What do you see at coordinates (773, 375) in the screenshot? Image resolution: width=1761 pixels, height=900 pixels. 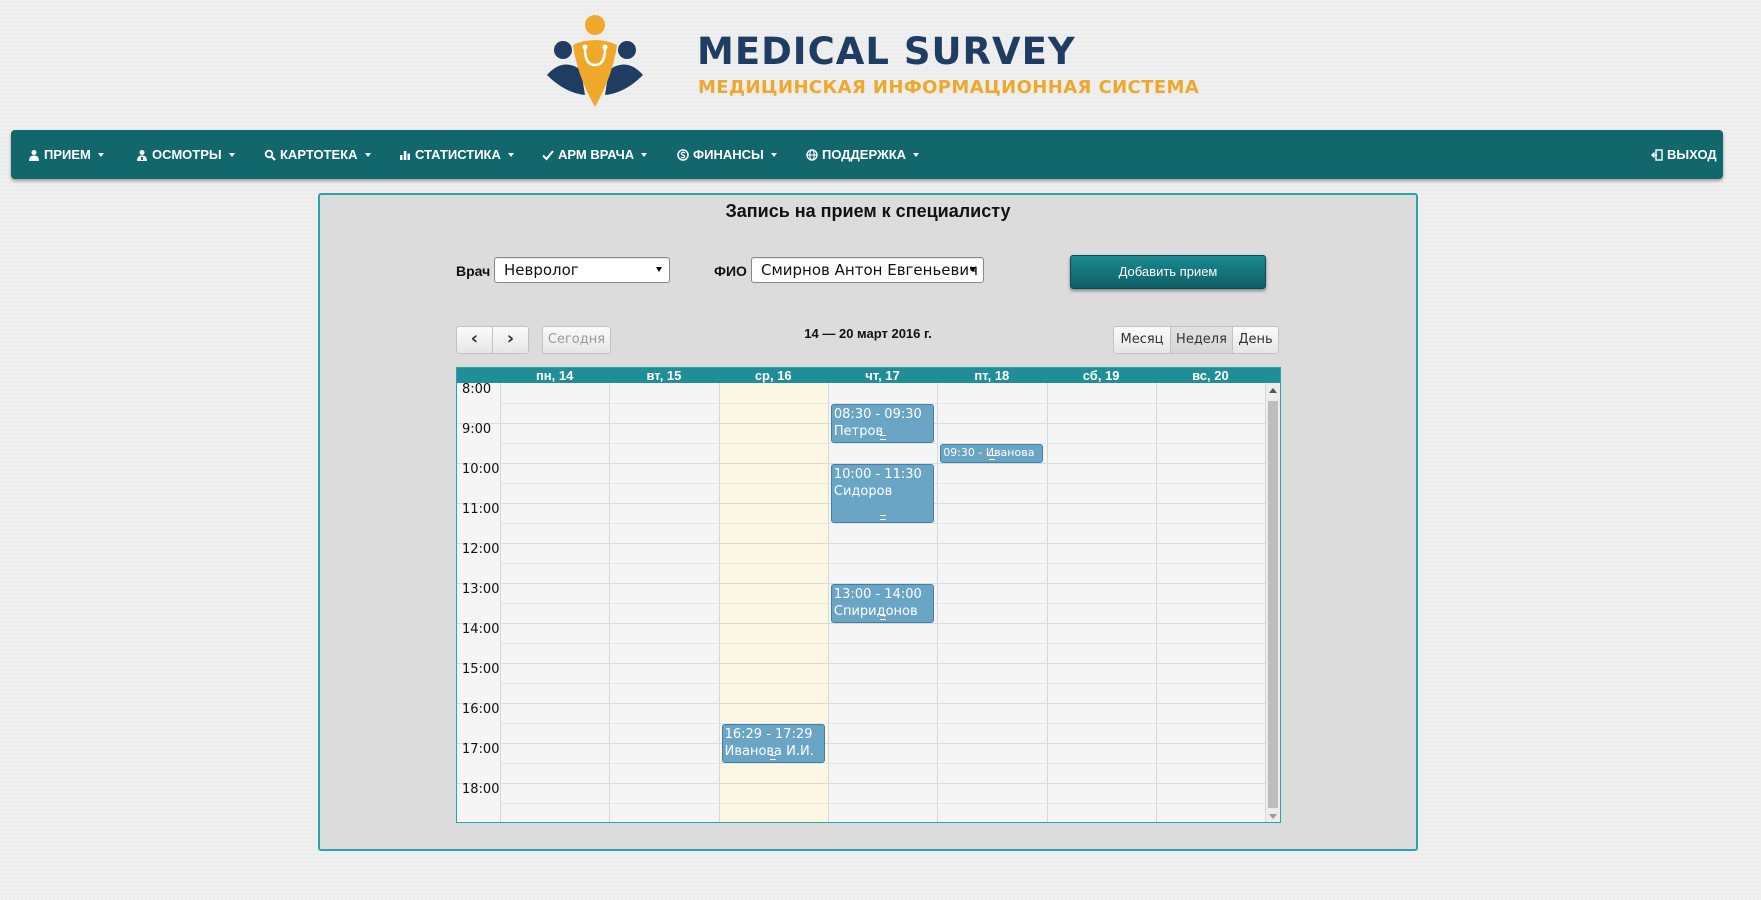 I see `day-header: ср, 16` at bounding box center [773, 375].